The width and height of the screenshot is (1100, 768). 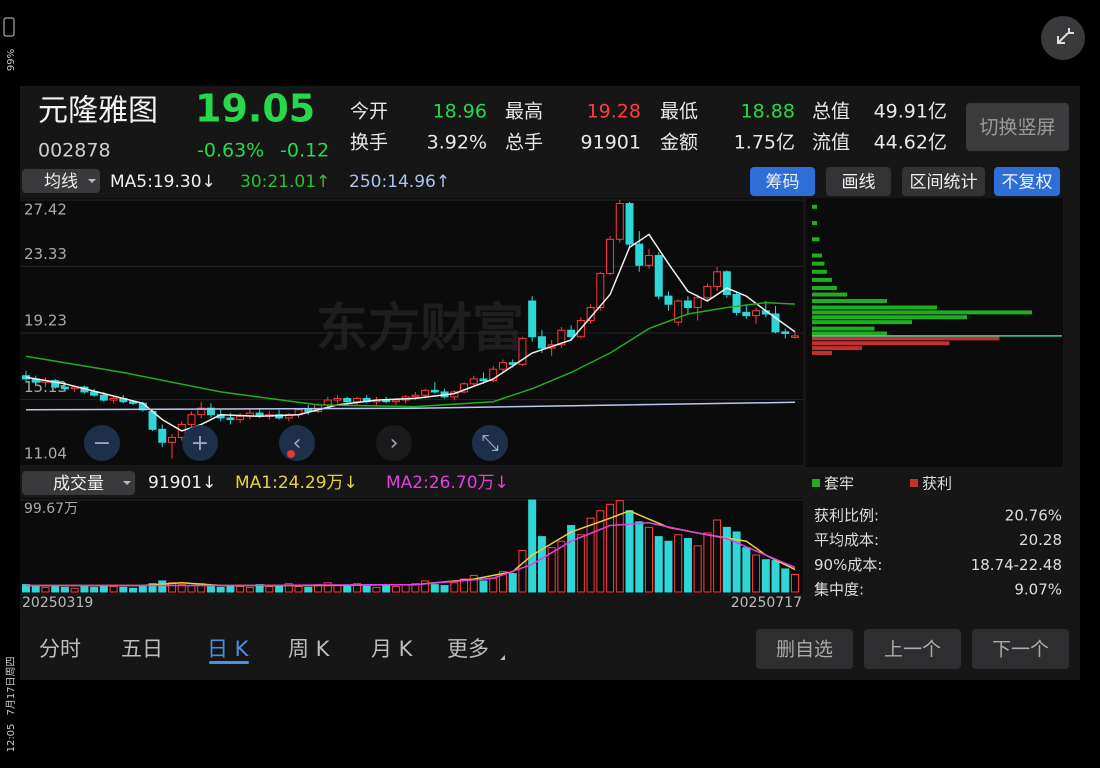 I want to click on stat-value: 44.62亿, so click(x=910, y=143).